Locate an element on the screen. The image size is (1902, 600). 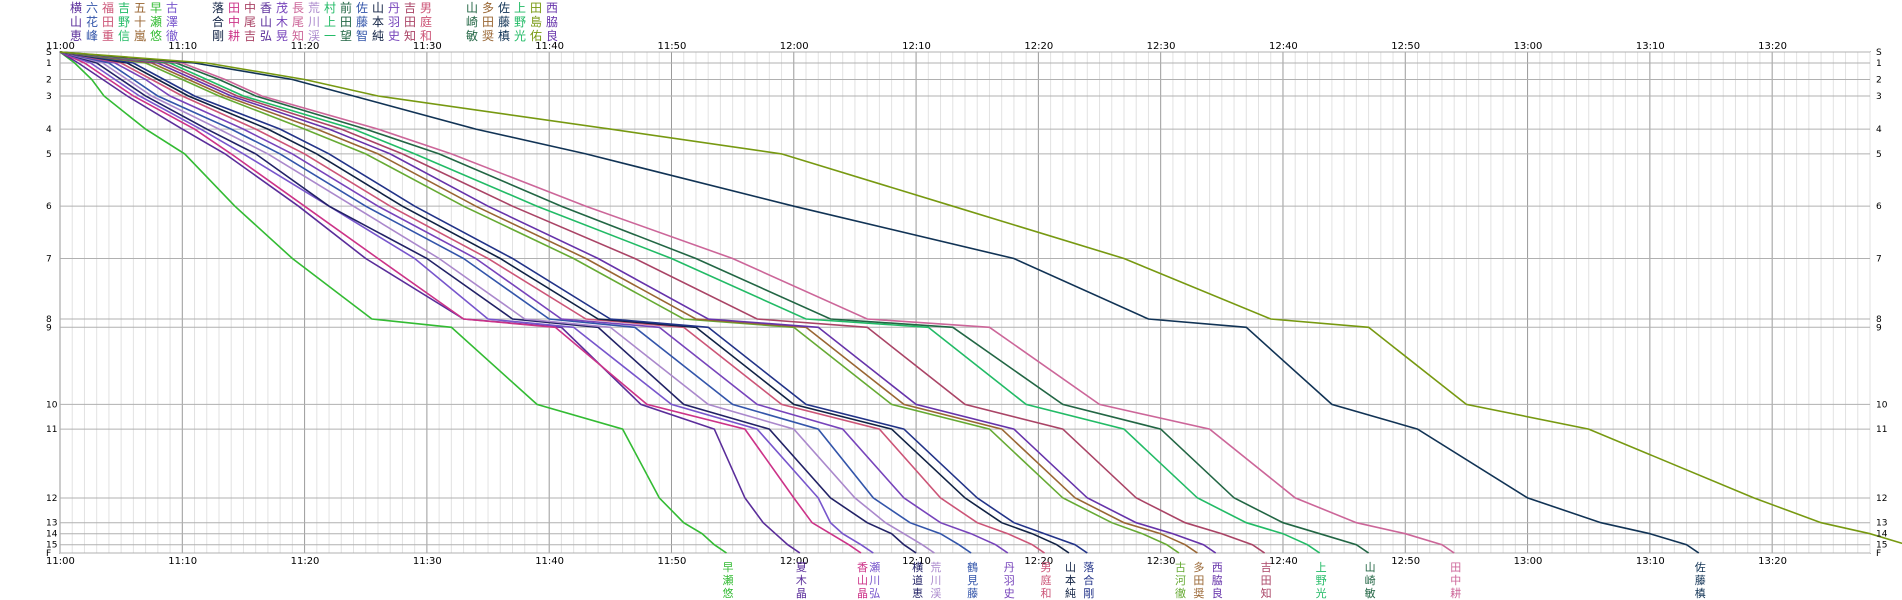
finish-name-char: 河 is located at coordinates (1180, 580).